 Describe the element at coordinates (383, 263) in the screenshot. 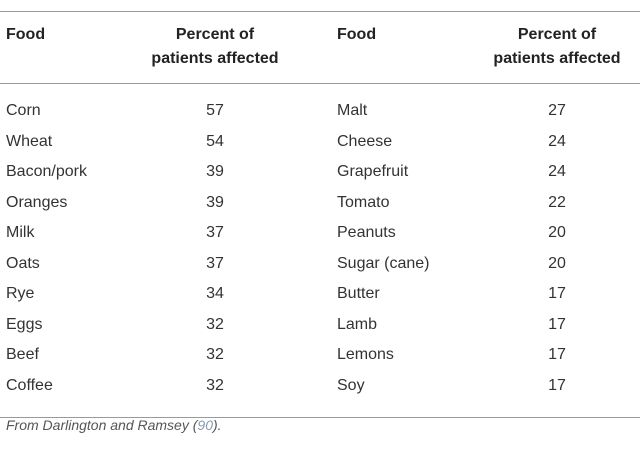

I see `cell-food-right: Sugar (cane)` at that location.